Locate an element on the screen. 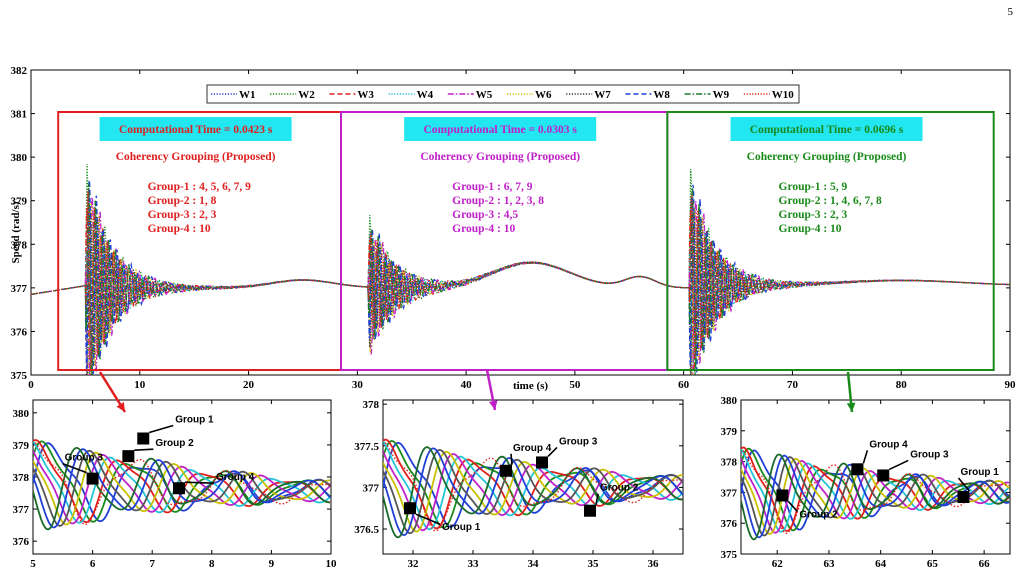 This screenshot has width=1027, height=574. zoom2-series-line is located at coordinates (533, 492).